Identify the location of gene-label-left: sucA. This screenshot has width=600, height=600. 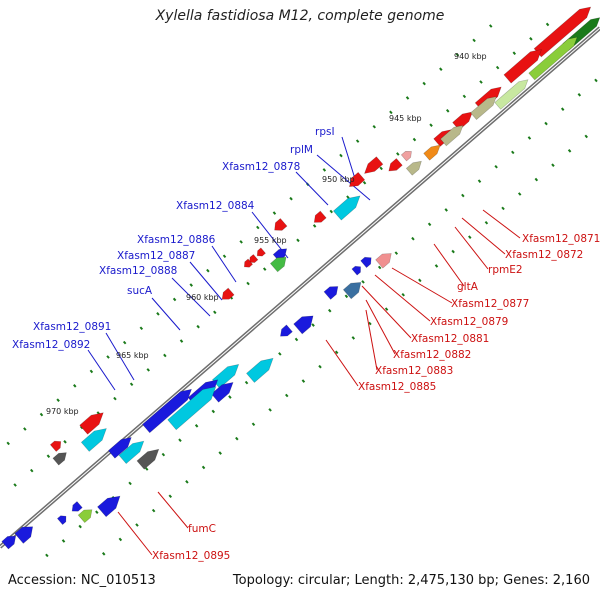
(140, 291).